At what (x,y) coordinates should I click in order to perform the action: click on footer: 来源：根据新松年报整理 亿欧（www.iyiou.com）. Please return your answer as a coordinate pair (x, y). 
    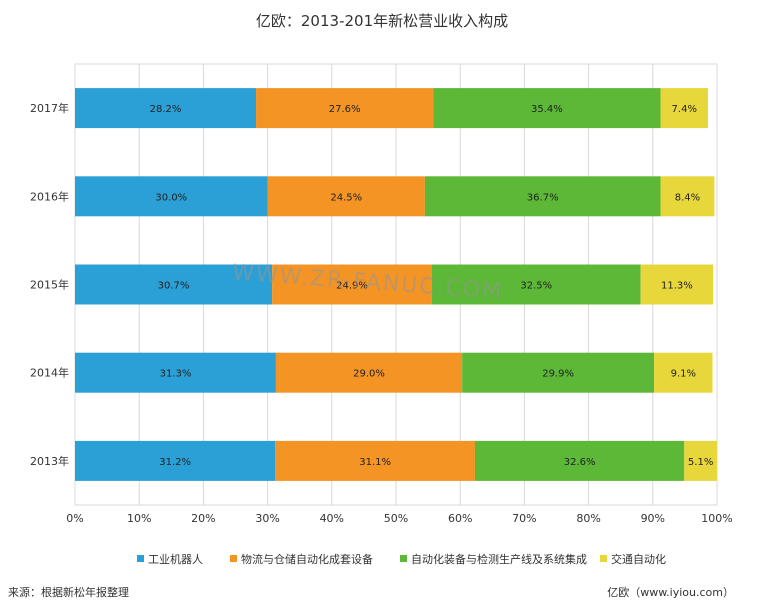
    Looking at the image, I should click on (382, 594).